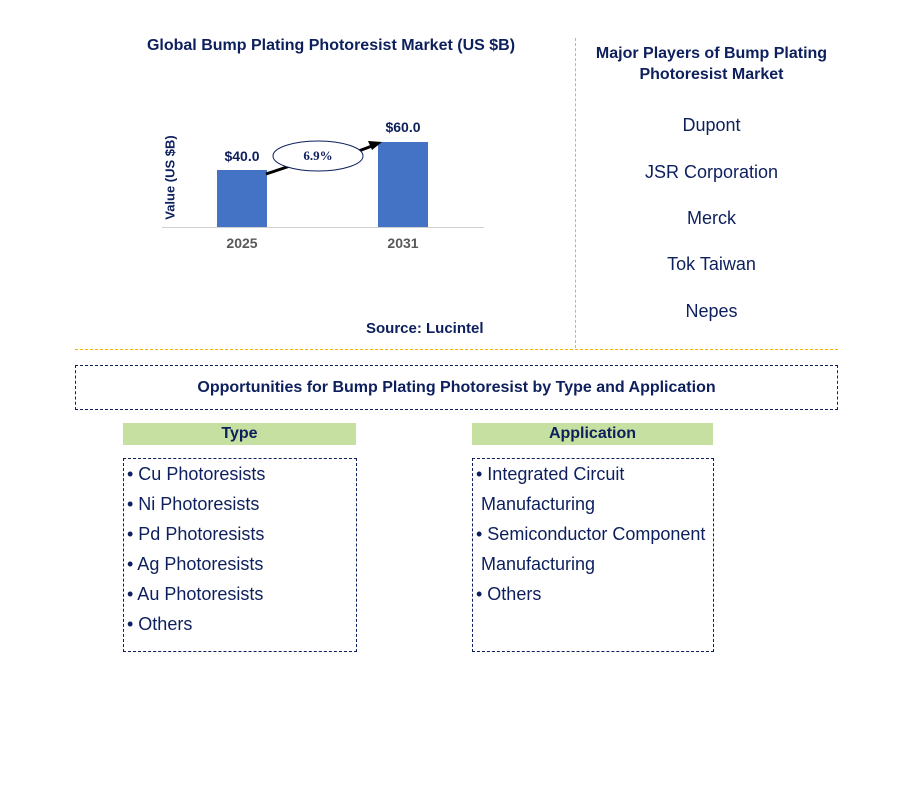  What do you see at coordinates (323, 227) in the screenshot?
I see `x-axis-line` at bounding box center [323, 227].